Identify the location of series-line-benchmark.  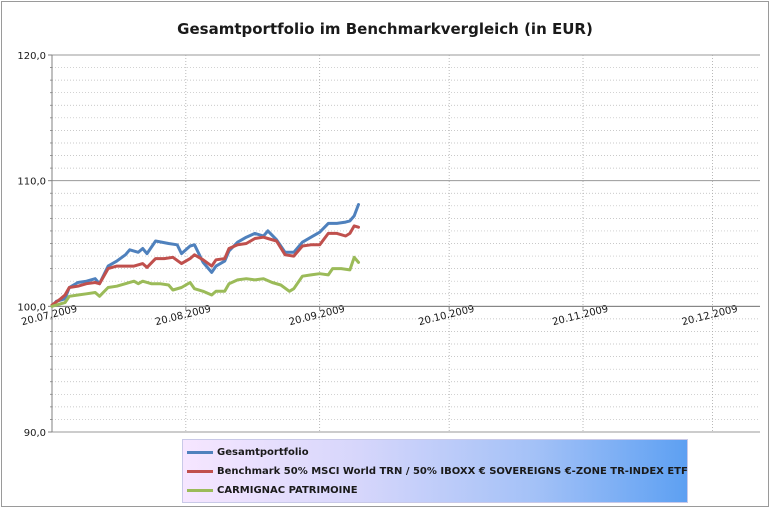
(205, 265).